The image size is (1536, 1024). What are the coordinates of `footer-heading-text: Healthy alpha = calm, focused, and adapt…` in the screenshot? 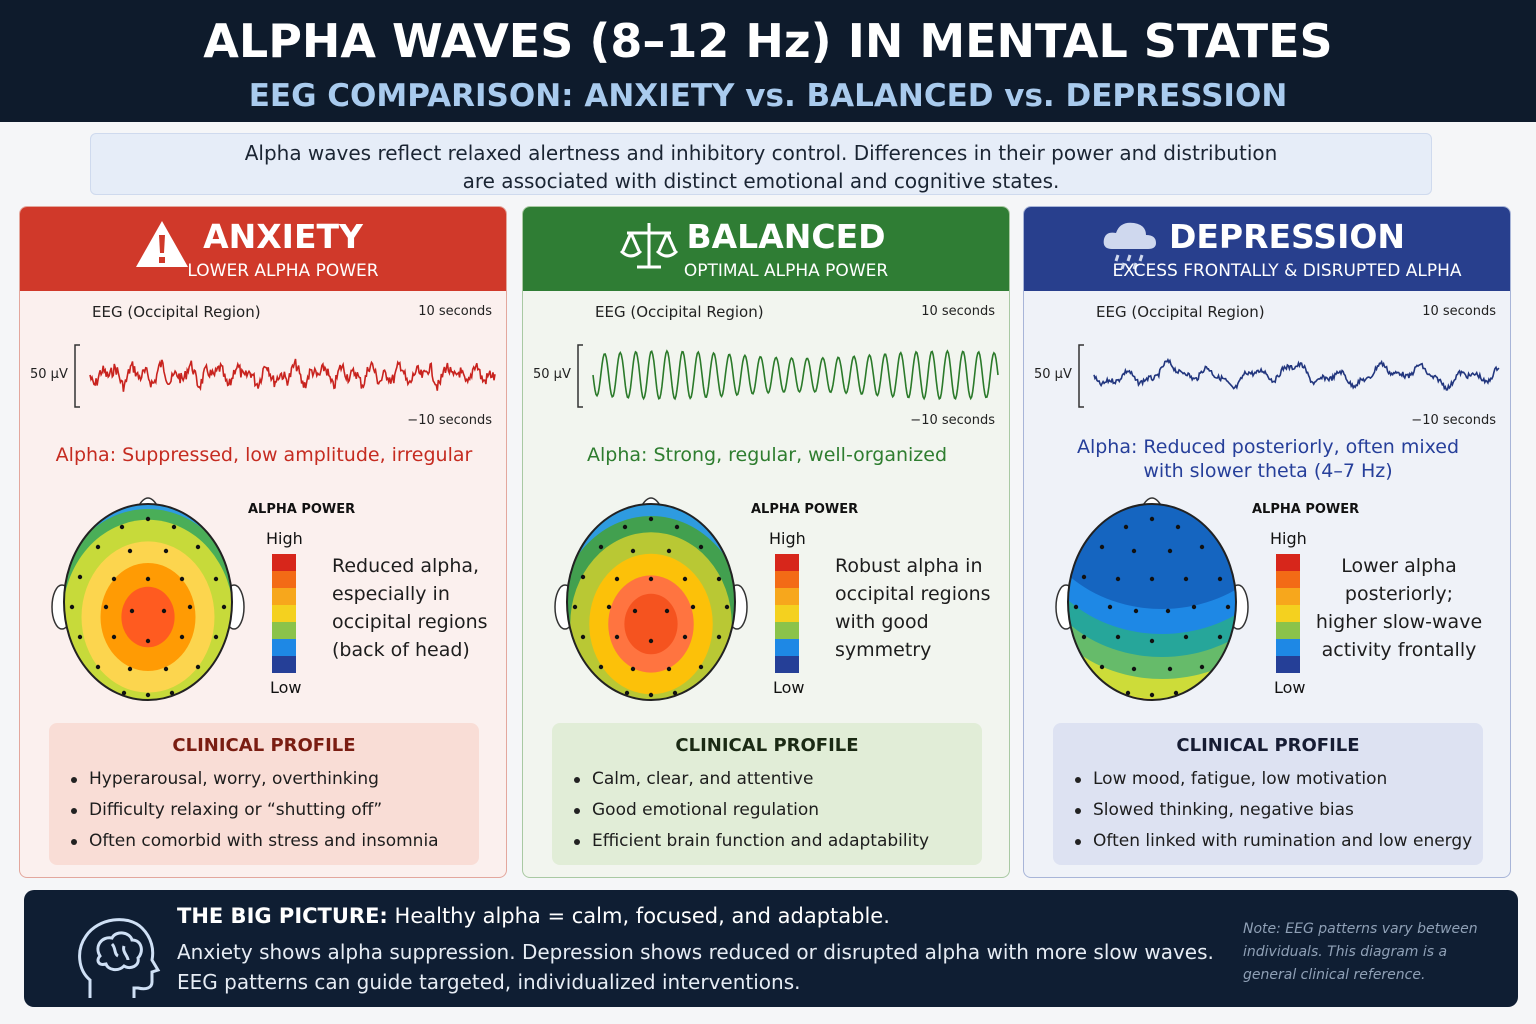 It's located at (642, 916).